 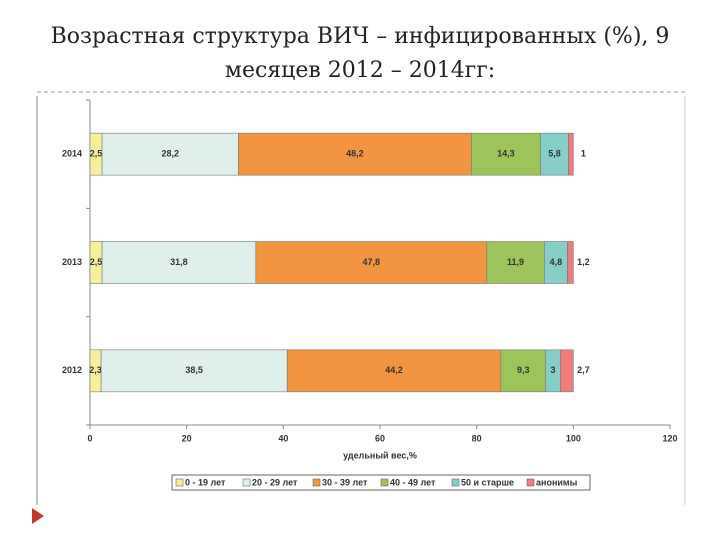 I want to click on data-label: 4,8, so click(x=556, y=262).